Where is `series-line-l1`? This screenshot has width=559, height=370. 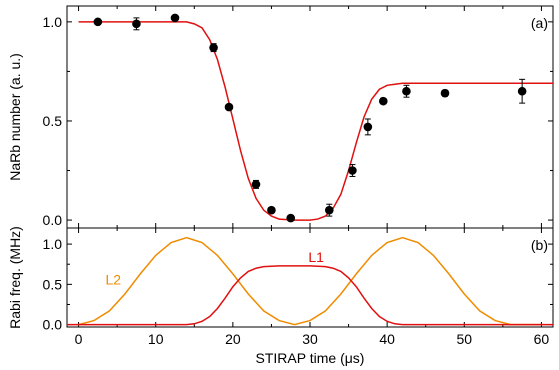
series-line-l1 is located at coordinates (310, 295).